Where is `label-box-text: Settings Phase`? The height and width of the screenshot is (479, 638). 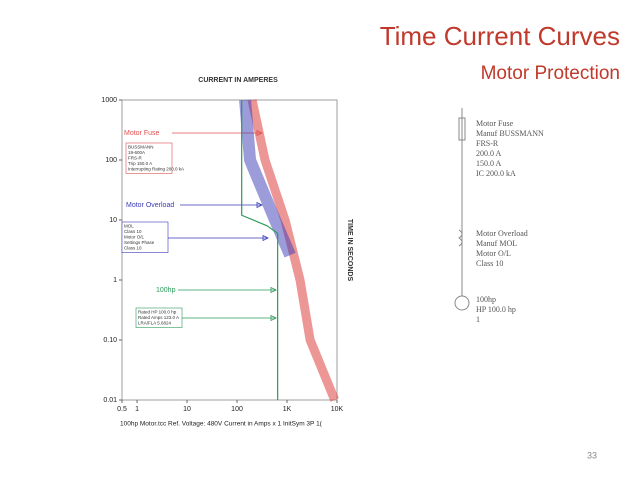 label-box-text: Settings Phase is located at coordinates (139, 242).